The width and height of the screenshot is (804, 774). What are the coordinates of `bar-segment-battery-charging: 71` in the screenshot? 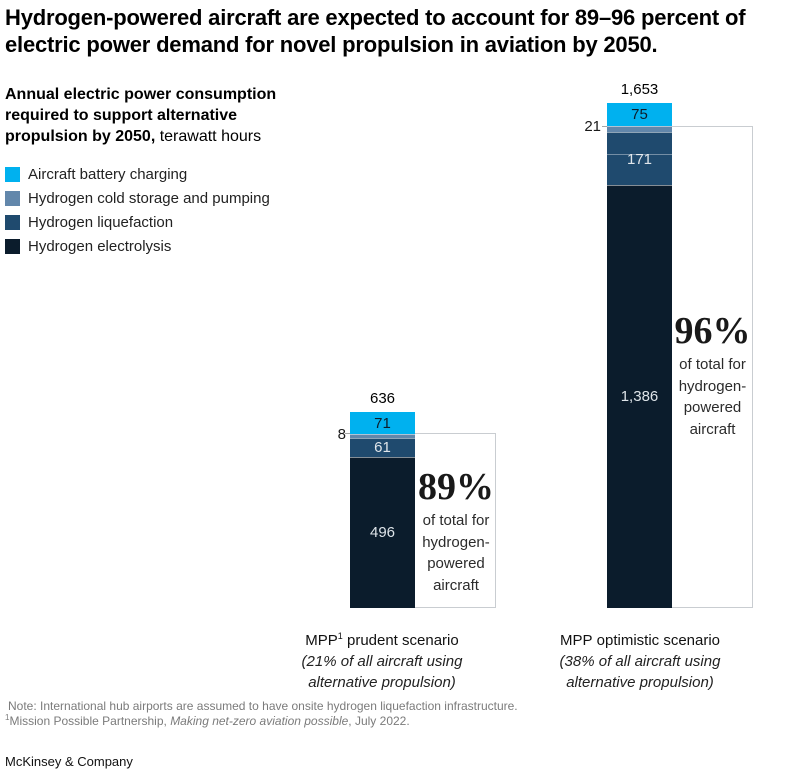 It's located at (382, 423).